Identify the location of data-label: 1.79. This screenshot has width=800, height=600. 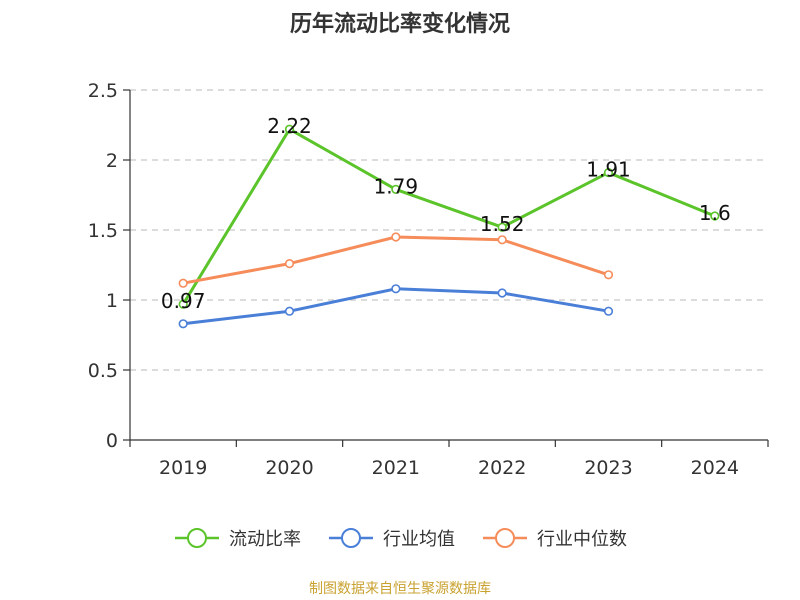
(396, 186).